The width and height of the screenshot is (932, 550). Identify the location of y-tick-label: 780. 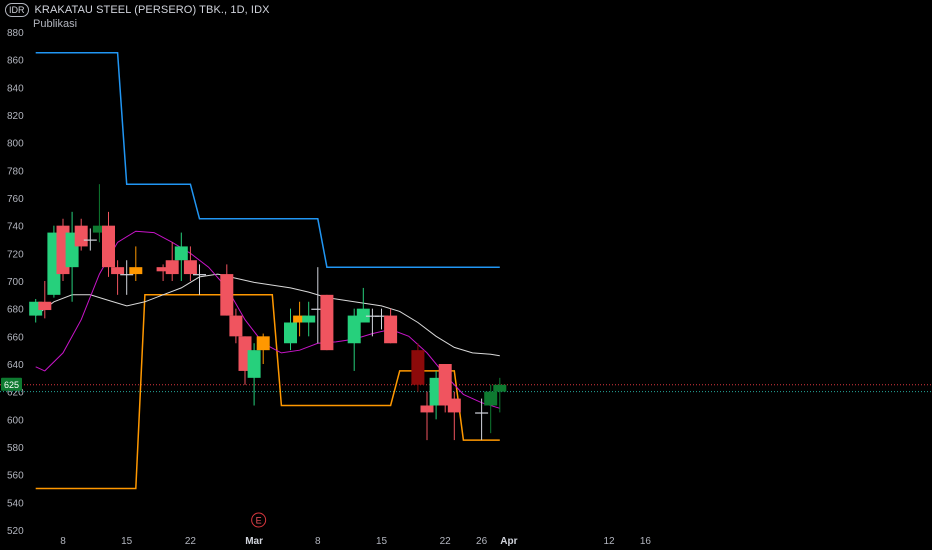
(15, 171).